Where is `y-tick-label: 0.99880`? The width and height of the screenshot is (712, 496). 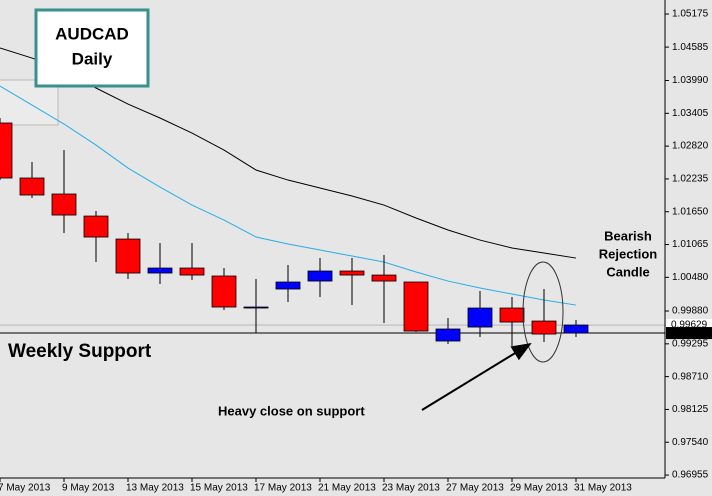 y-tick-label: 0.99880 is located at coordinates (690, 311).